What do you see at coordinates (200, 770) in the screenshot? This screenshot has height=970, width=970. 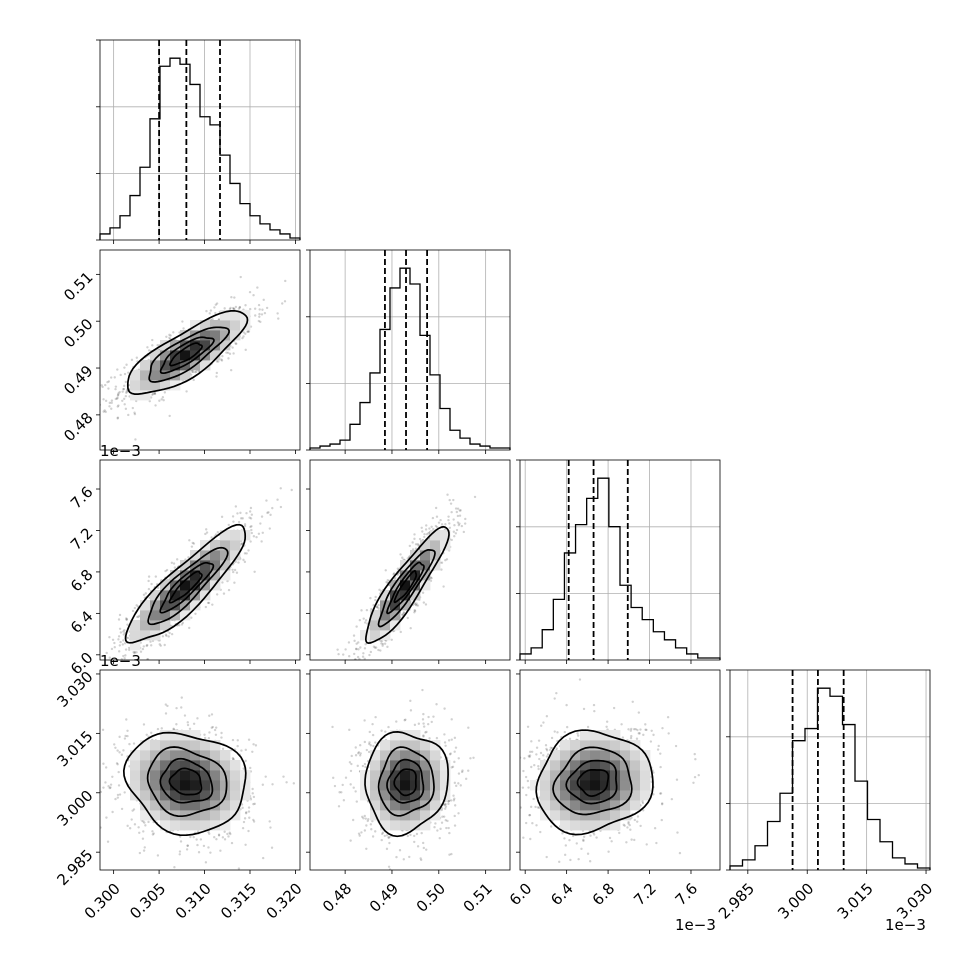 I see `scatter-panel-0-3-frame` at bounding box center [200, 770].